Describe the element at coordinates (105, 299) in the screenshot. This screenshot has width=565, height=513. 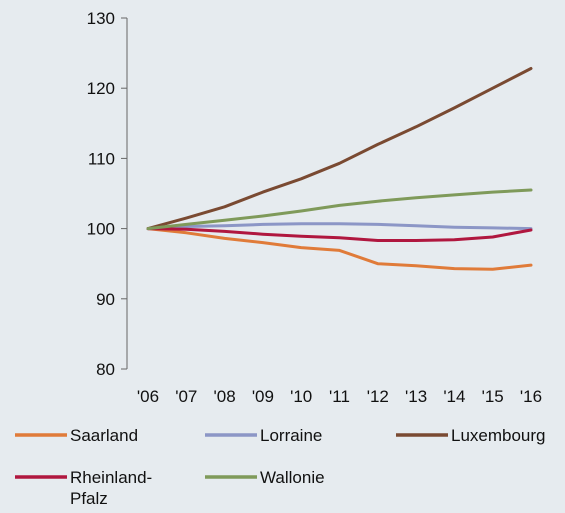
I see `y-tick-label: 90` at that location.